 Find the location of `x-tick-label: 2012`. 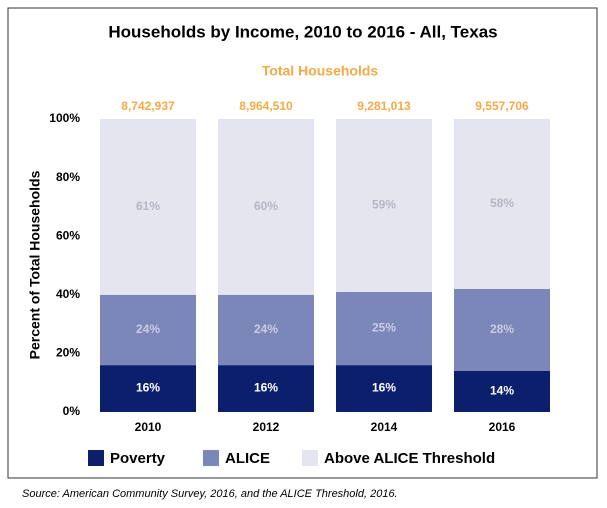

x-tick-label: 2012 is located at coordinates (266, 427).